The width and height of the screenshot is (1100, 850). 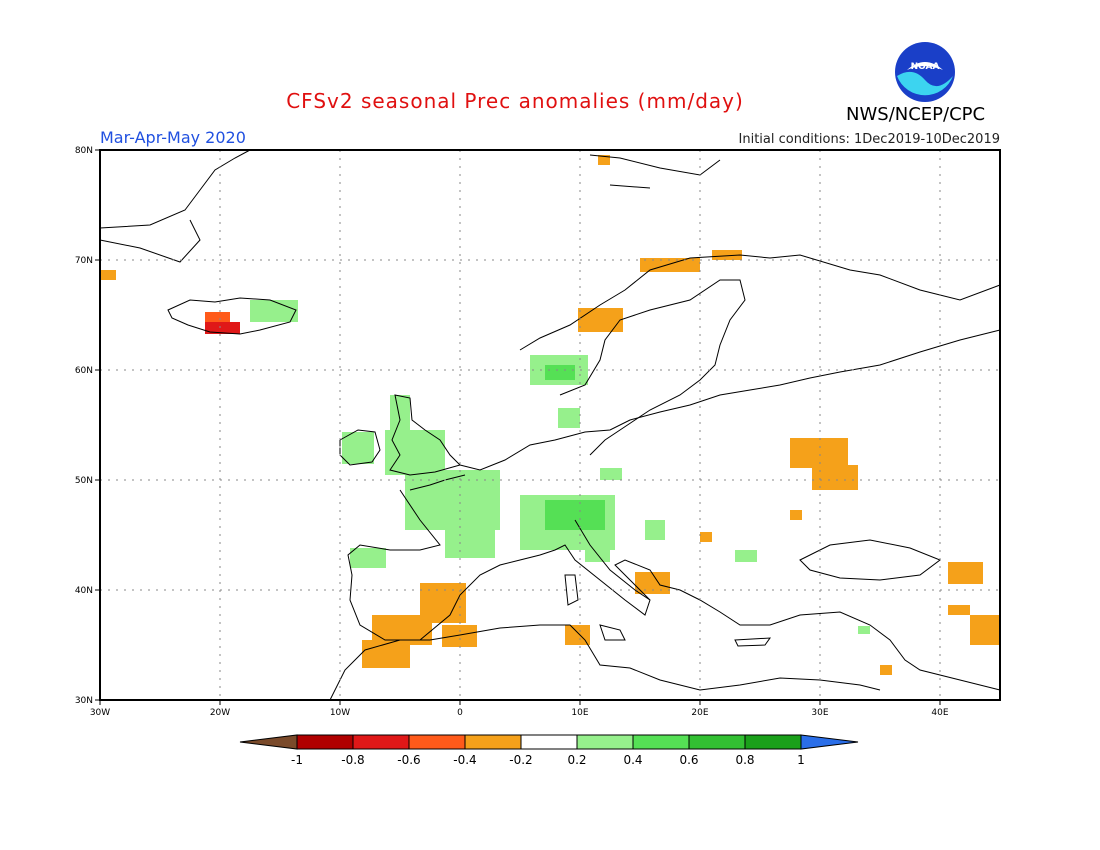 What do you see at coordinates (464, 760) in the screenshot?
I see `colorbar-label: -0.4` at bounding box center [464, 760].